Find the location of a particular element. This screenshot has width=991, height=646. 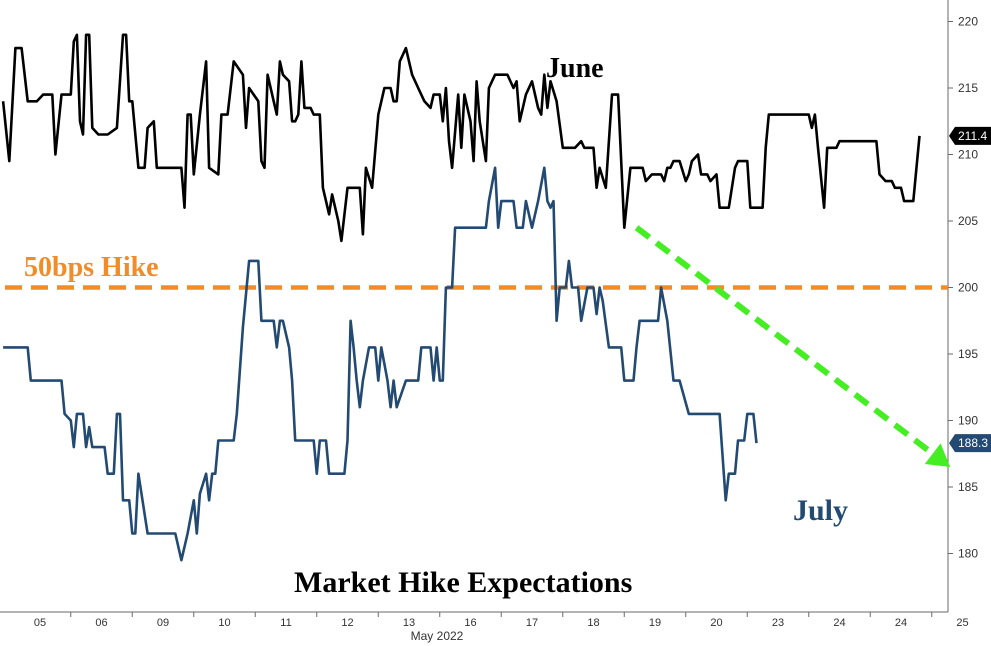

x-tick-label: 19 is located at coordinates (655, 623).